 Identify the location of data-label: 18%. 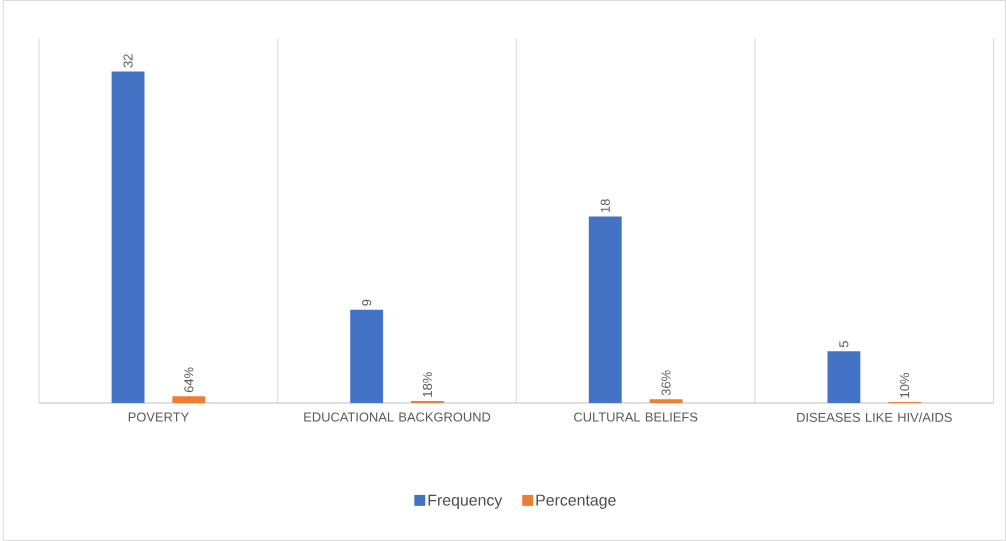
(427, 384).